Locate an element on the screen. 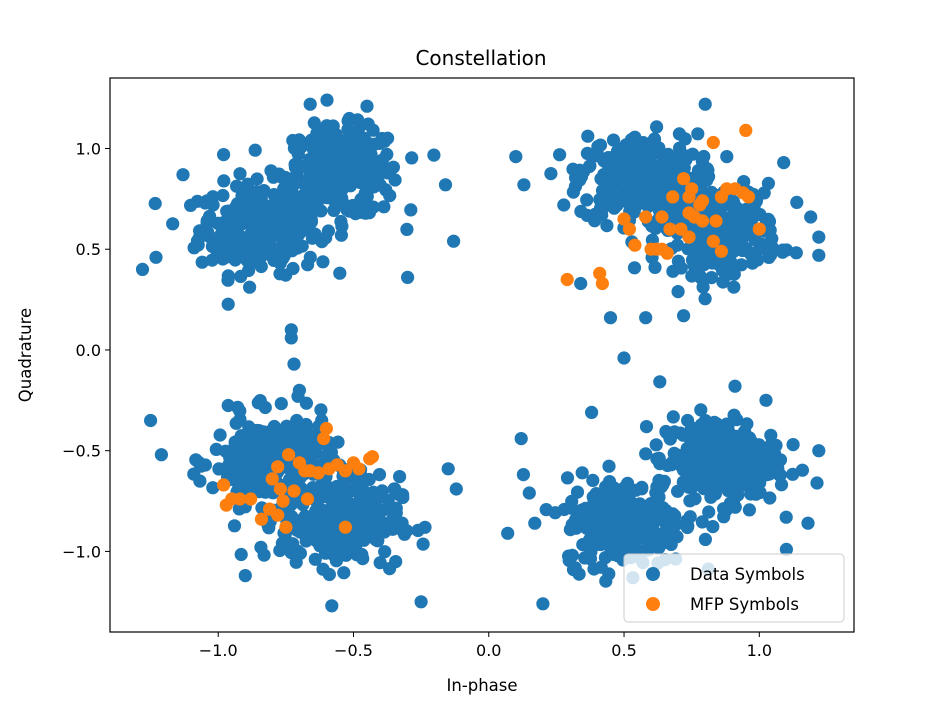  legend: Data Symbols MFP Symbols is located at coordinates (734, 588).